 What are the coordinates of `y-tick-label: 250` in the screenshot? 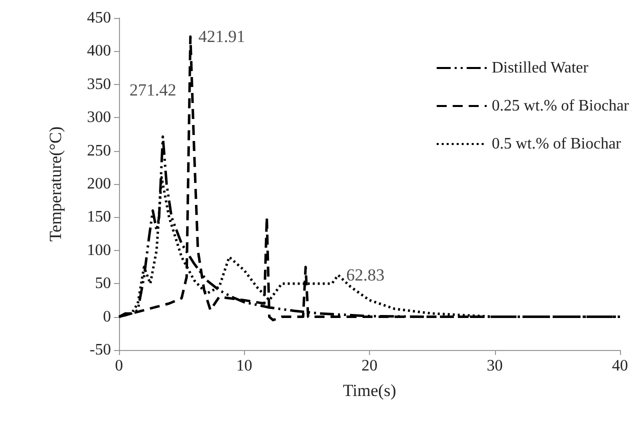 It's located at (99, 151).